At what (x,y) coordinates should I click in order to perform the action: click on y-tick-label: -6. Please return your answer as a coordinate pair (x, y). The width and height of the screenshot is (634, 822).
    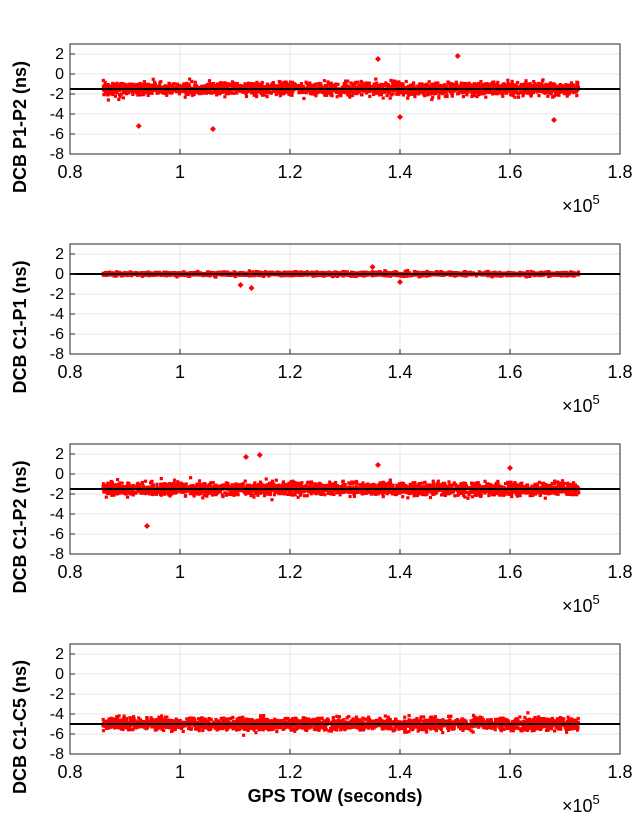
    Looking at the image, I should click on (57, 334).